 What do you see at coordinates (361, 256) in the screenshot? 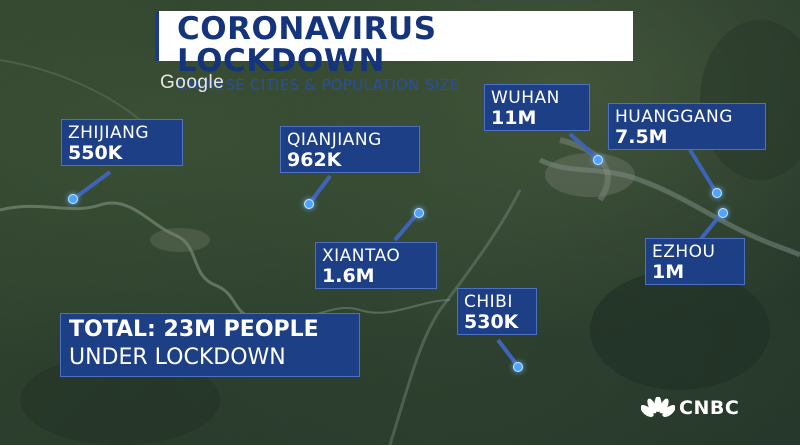
I see `city-name: XIANTAO` at bounding box center [361, 256].